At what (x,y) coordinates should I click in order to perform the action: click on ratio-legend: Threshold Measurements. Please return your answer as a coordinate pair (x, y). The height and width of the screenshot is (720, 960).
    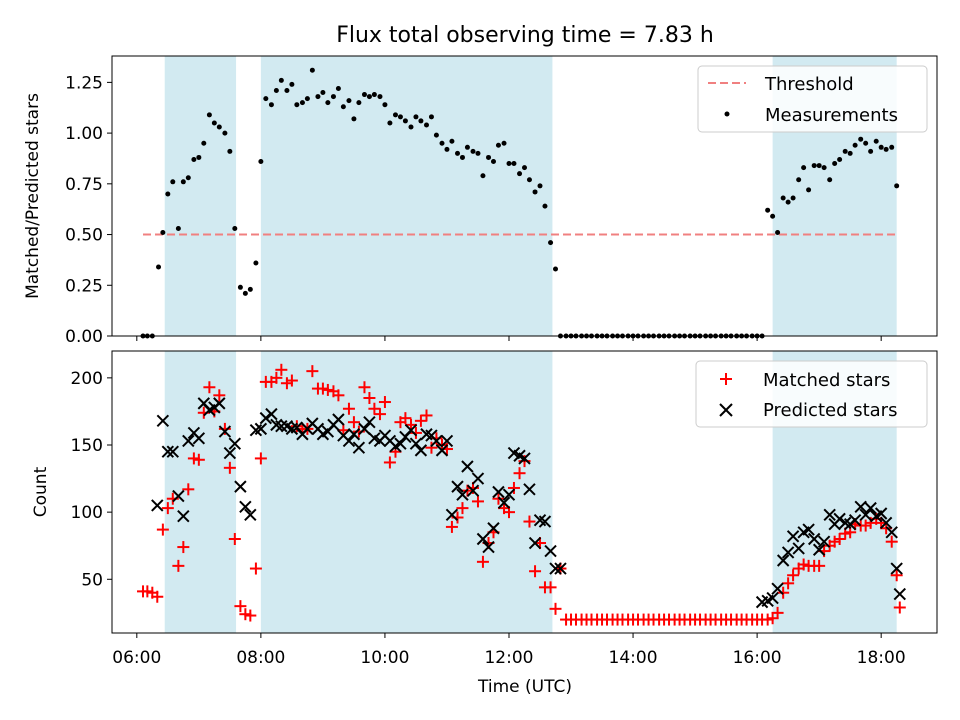
    Looking at the image, I should click on (812, 99).